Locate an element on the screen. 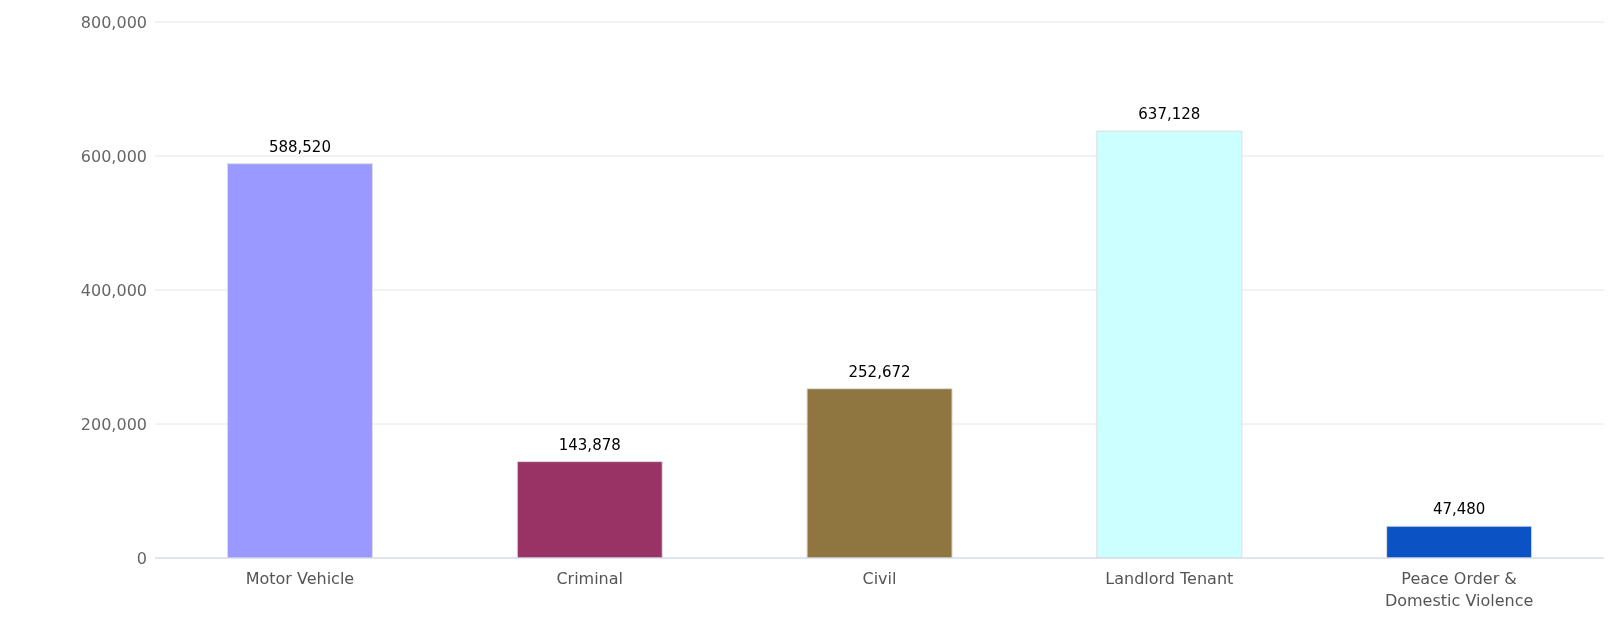 The height and width of the screenshot is (636, 1612). y-tick-label: 600,000 is located at coordinates (113, 156).